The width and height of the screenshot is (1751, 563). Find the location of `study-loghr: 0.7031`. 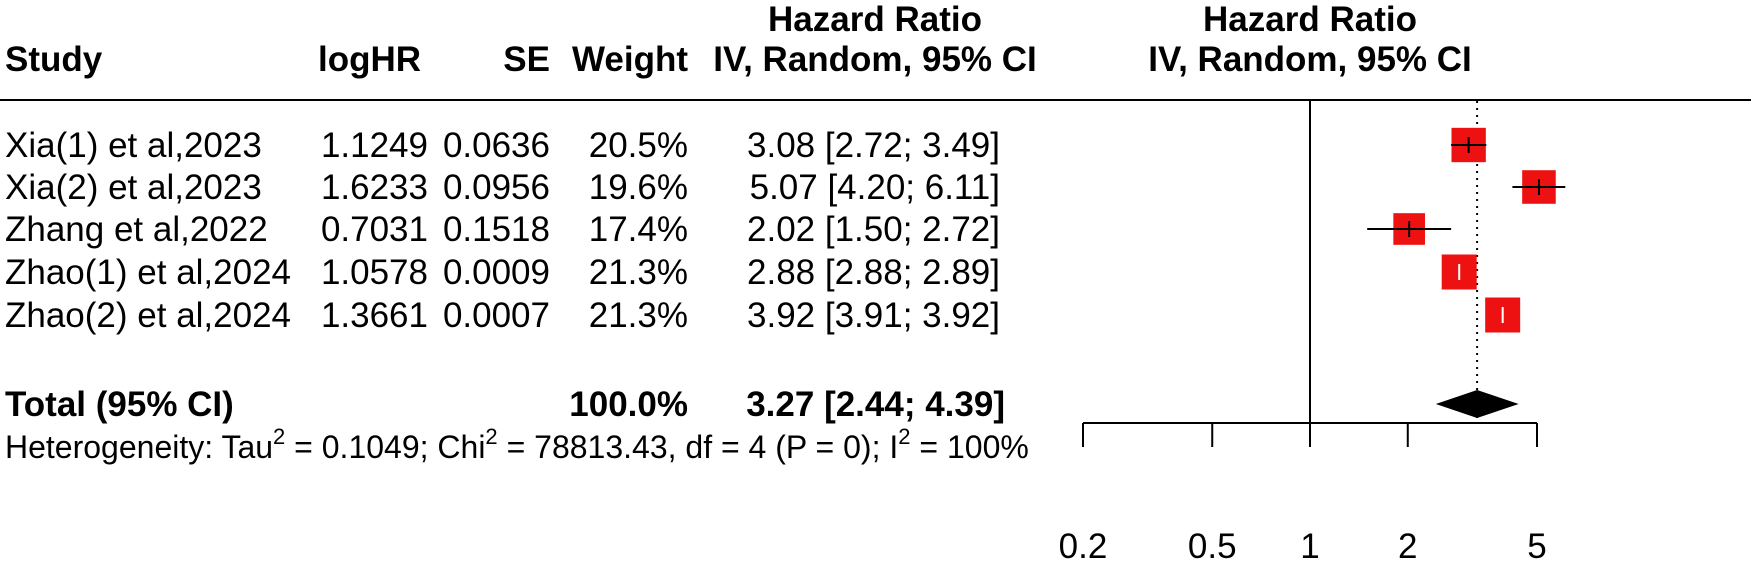

study-loghr: 0.7031 is located at coordinates (374, 229).